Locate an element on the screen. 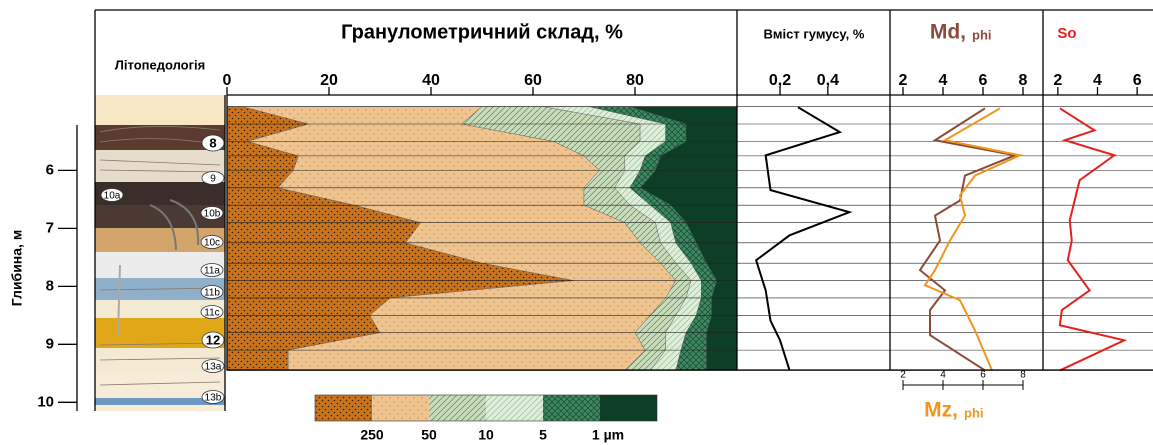 This screenshot has width=1153, height=445. x2-tick-label: 4 is located at coordinates (943, 375).